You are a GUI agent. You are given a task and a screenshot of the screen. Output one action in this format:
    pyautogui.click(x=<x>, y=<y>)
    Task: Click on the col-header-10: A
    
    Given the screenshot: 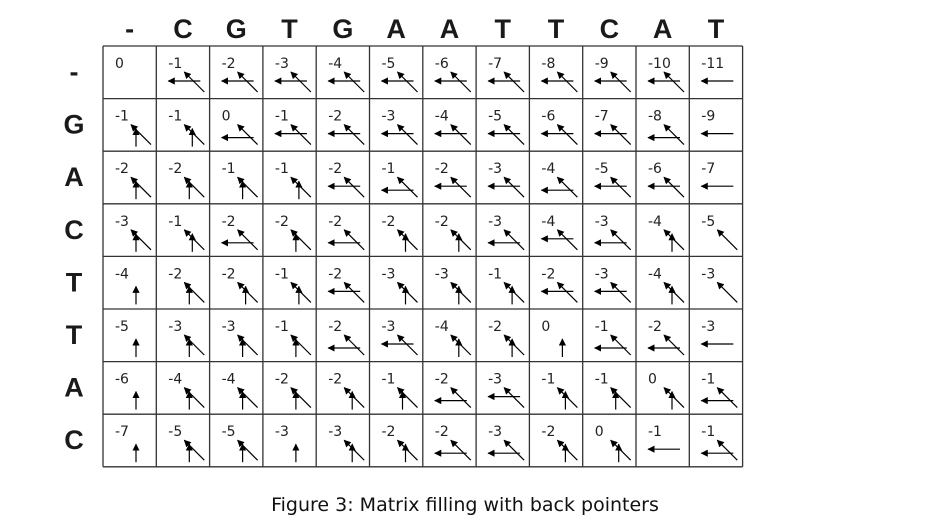 What is the action you would take?
    pyautogui.click(x=663, y=29)
    